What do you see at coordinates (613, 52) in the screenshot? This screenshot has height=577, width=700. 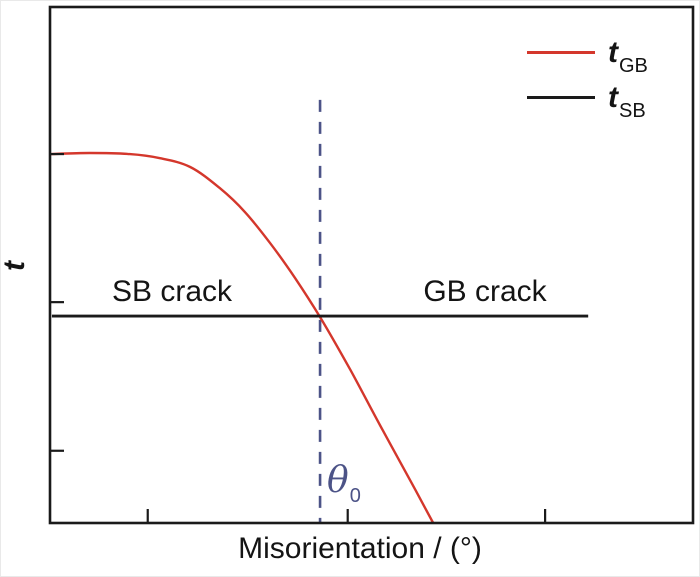 I see `legend-tgb-main: t` at bounding box center [613, 52].